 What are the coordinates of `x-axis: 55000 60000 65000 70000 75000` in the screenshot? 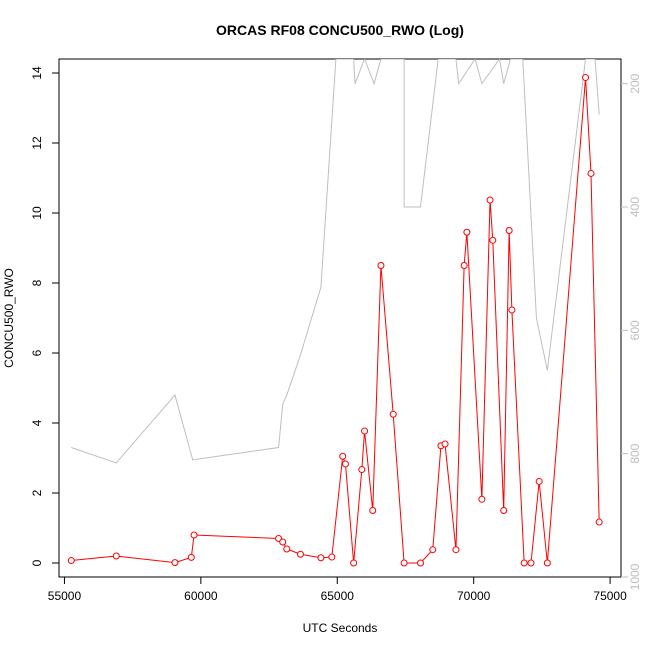 It's located at (337, 590).